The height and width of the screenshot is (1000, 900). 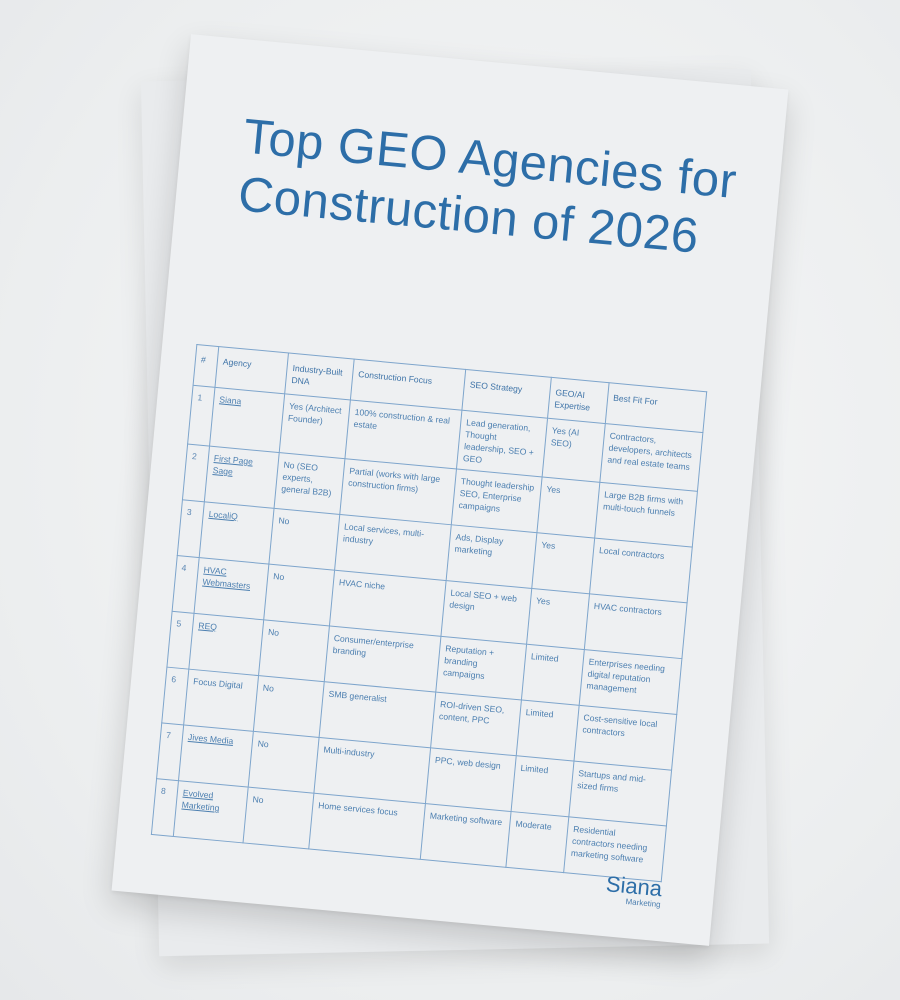 I want to click on construction-focus-cell: Home services focus, so click(x=367, y=826).